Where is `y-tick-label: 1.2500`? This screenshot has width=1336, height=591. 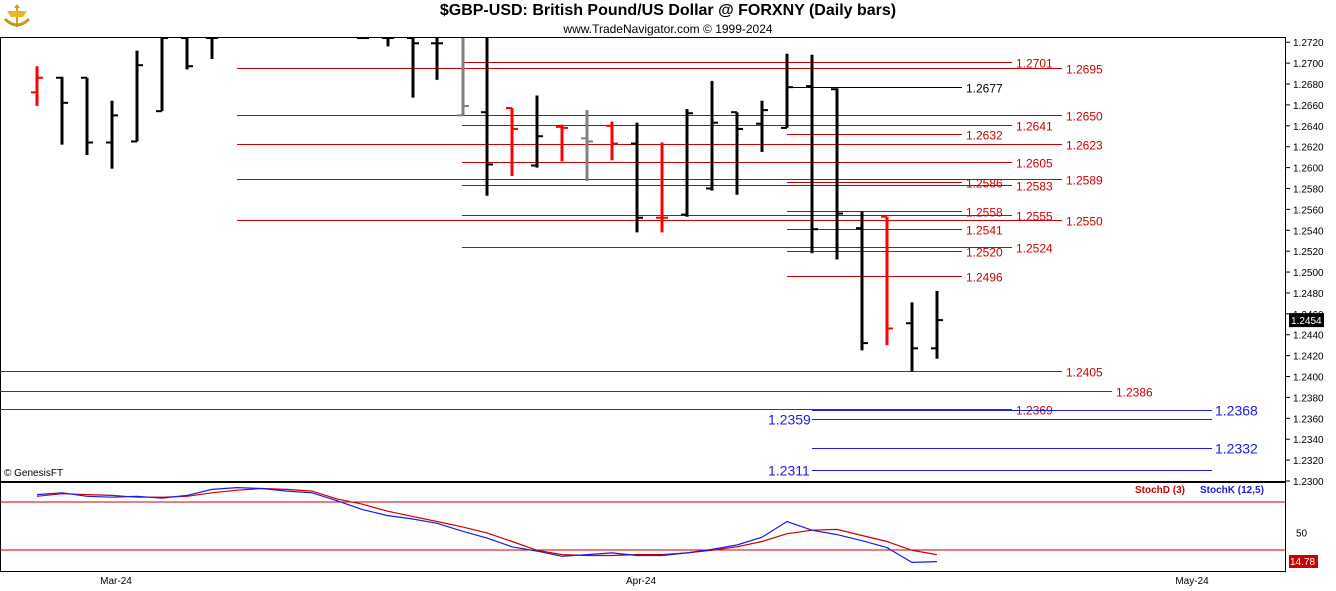 y-tick-label: 1.2500 is located at coordinates (1308, 273).